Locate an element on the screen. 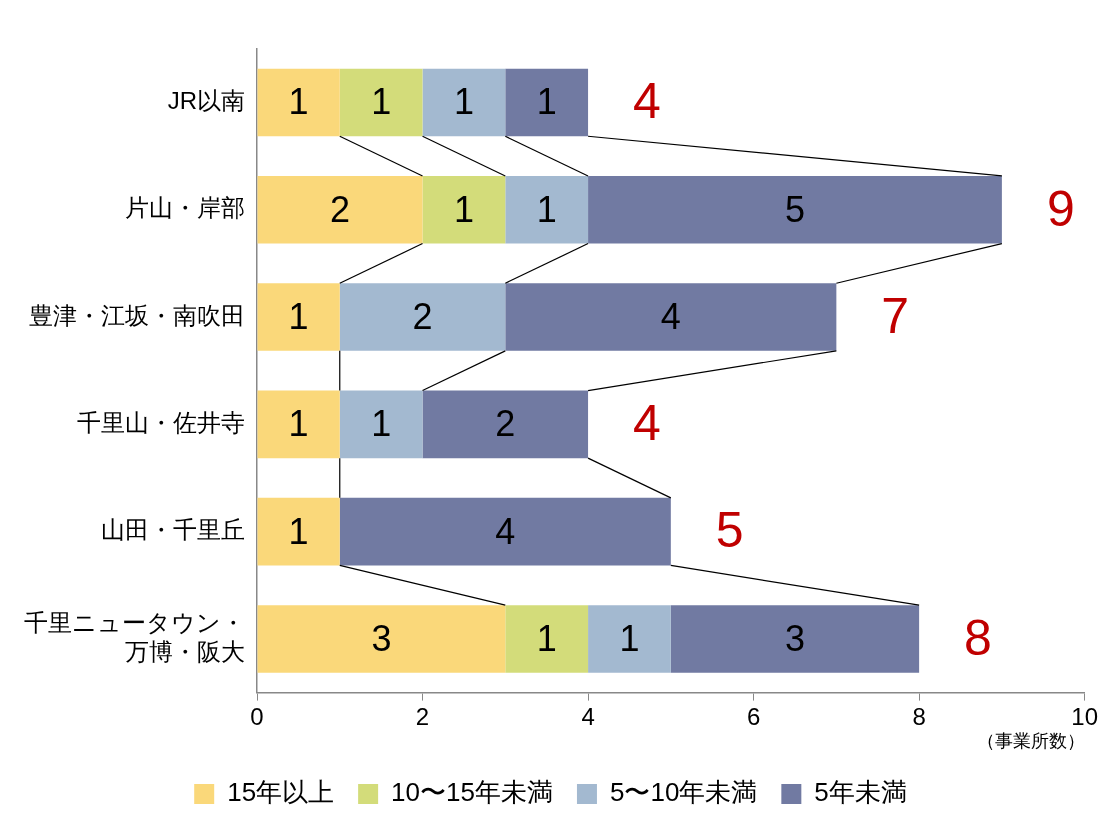  x-tick-label: 10 is located at coordinates (1084, 716).